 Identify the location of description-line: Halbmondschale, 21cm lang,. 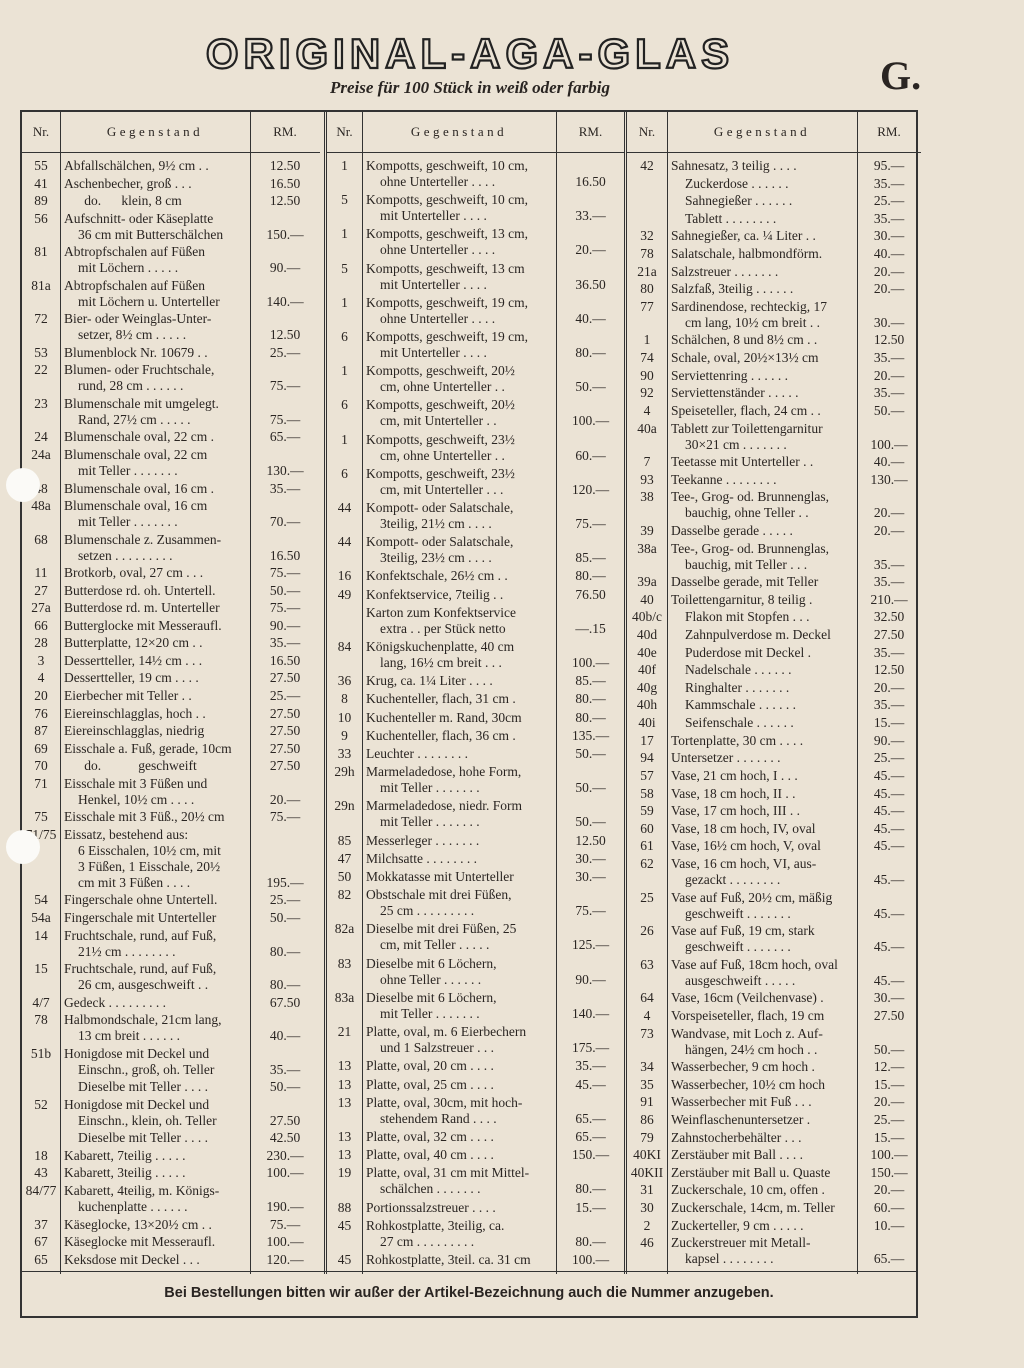
(143, 1020).